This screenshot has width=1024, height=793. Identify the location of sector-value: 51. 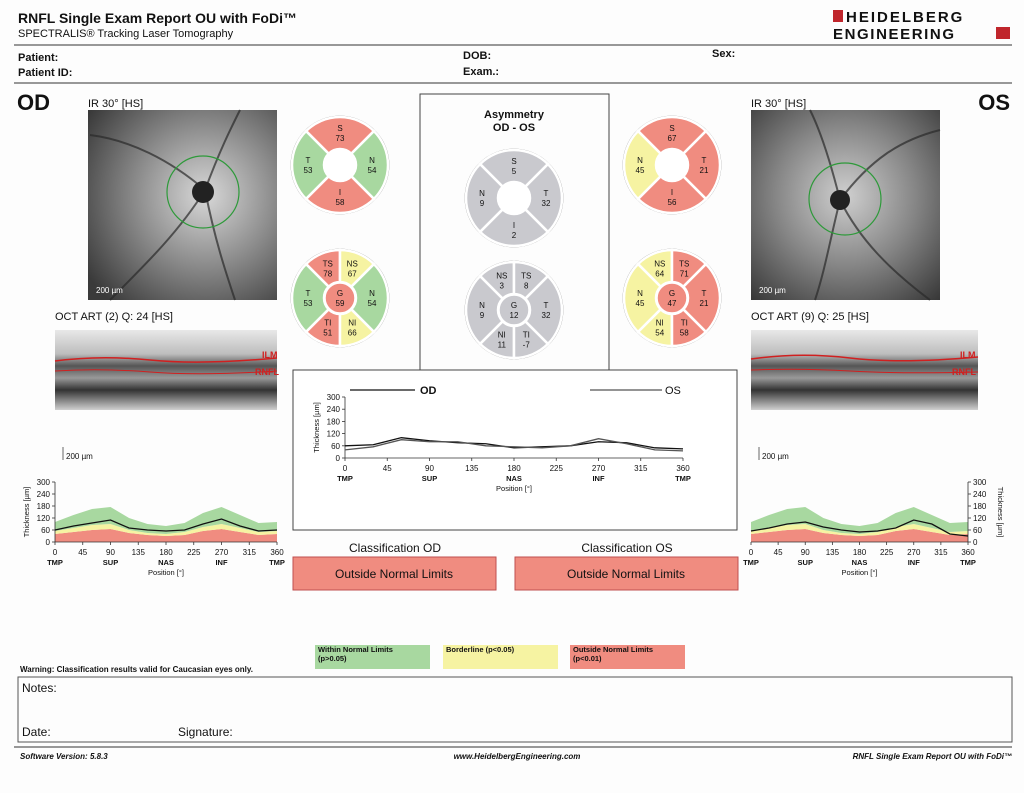
(327, 333).